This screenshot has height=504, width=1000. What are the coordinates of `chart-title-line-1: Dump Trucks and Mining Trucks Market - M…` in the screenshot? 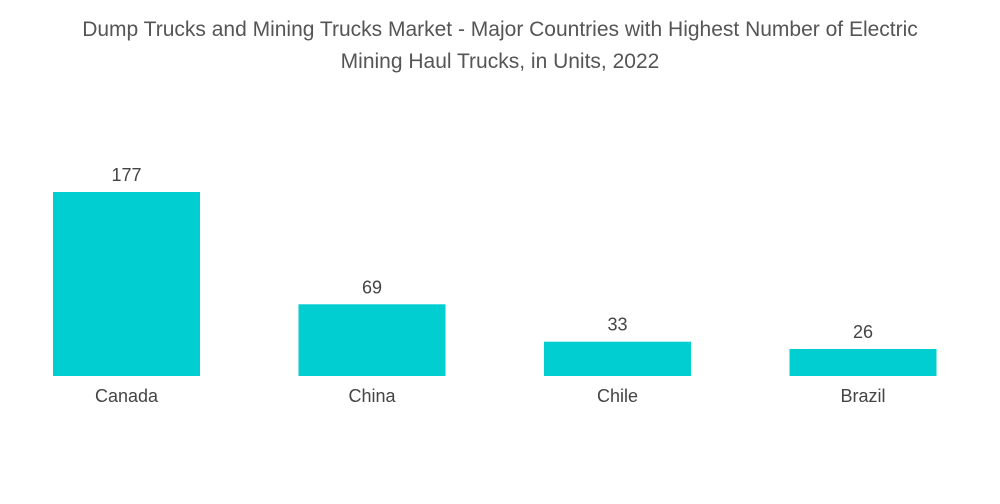 It's located at (500, 29).